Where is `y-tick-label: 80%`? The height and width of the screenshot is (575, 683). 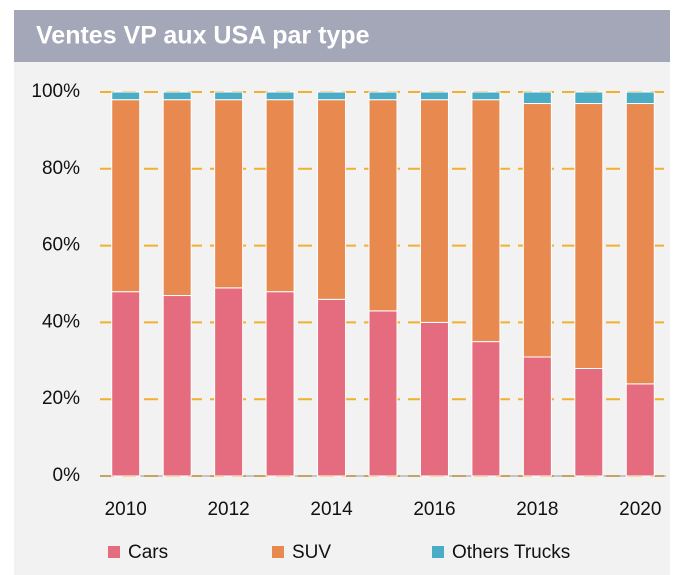 y-tick-label: 80% is located at coordinates (61, 168).